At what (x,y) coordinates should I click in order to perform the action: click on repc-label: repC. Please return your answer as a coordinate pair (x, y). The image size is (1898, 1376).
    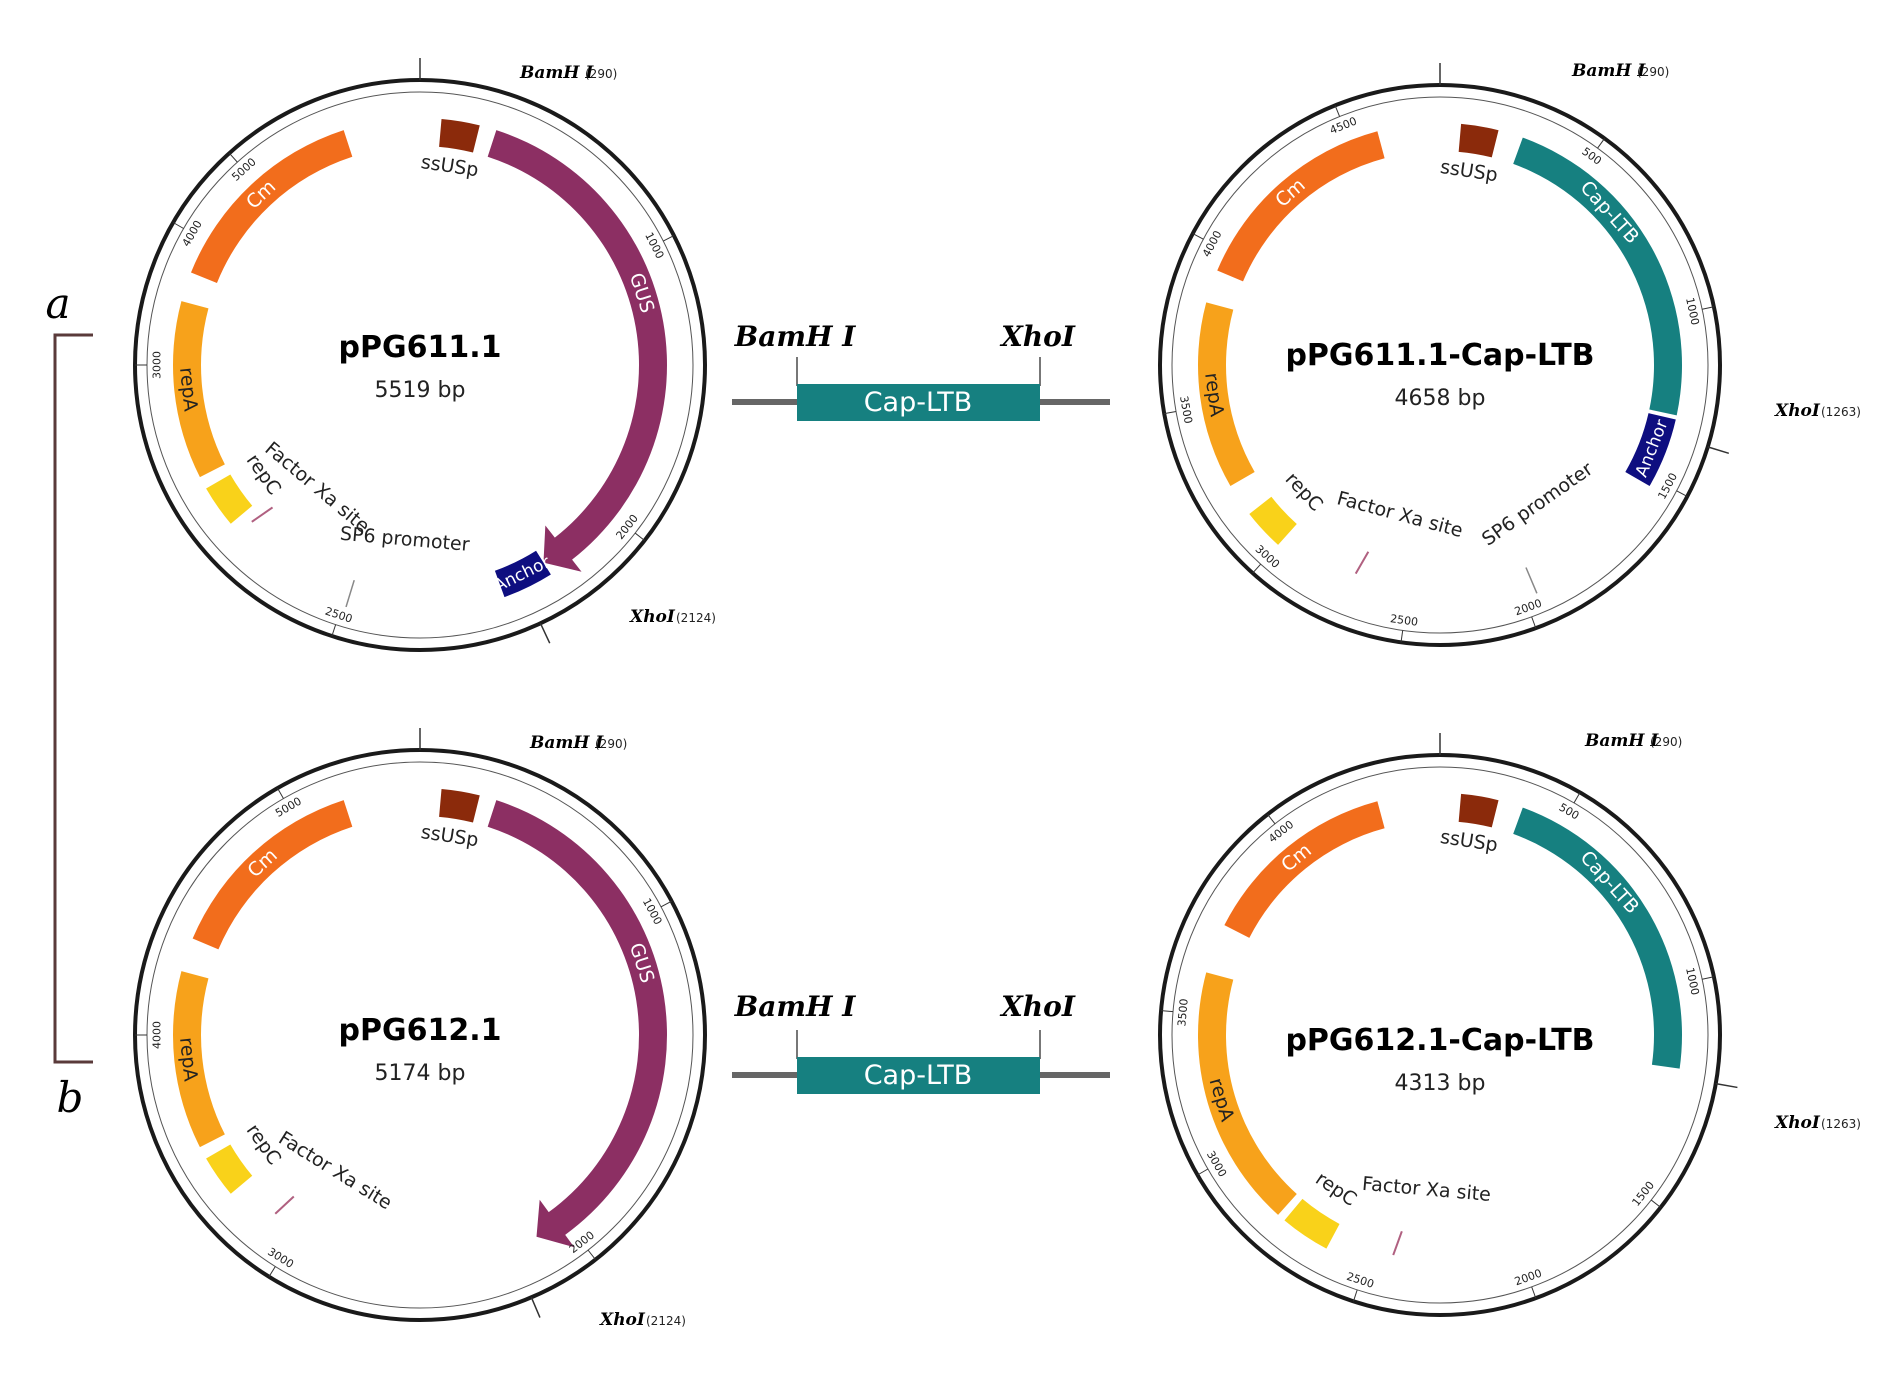
    Looking at the image, I should click on (1304, 491).